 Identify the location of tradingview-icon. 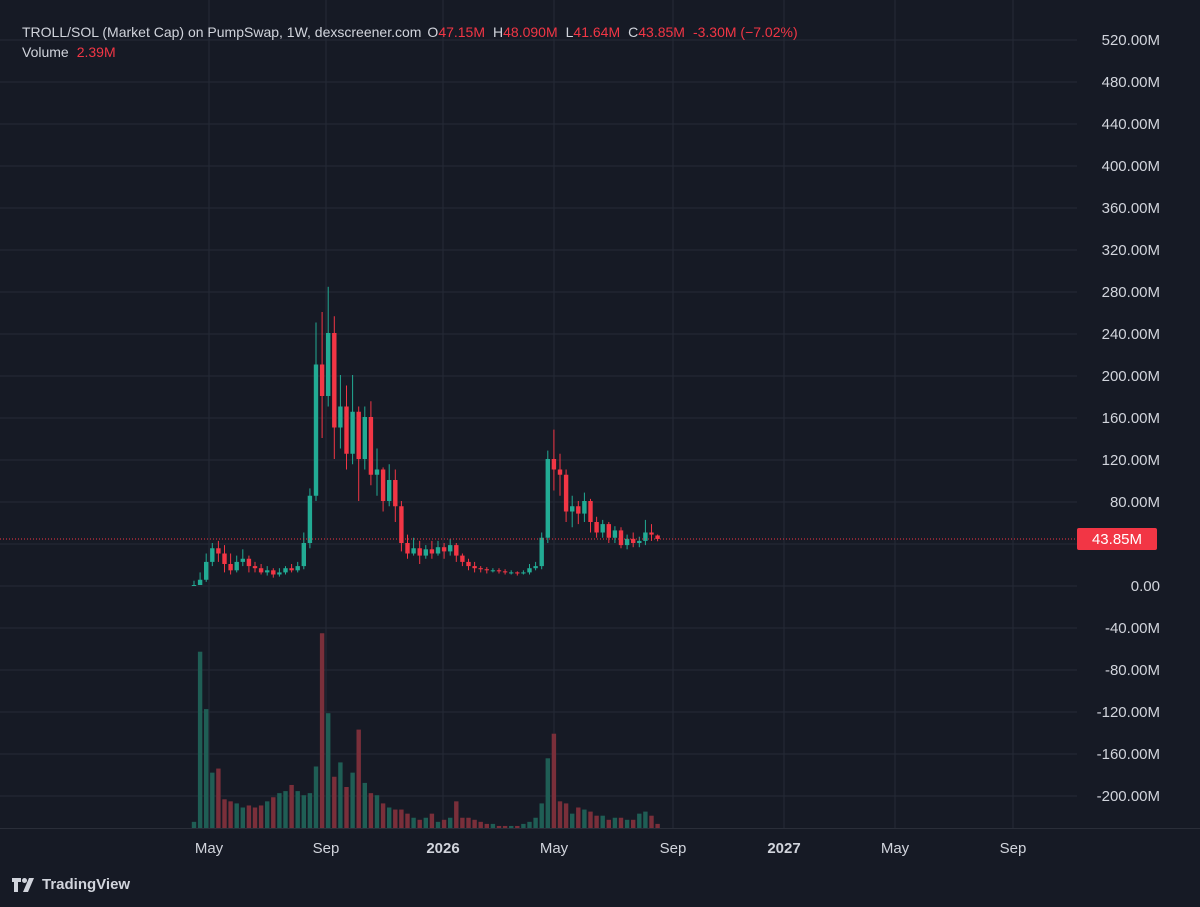
(23, 884).